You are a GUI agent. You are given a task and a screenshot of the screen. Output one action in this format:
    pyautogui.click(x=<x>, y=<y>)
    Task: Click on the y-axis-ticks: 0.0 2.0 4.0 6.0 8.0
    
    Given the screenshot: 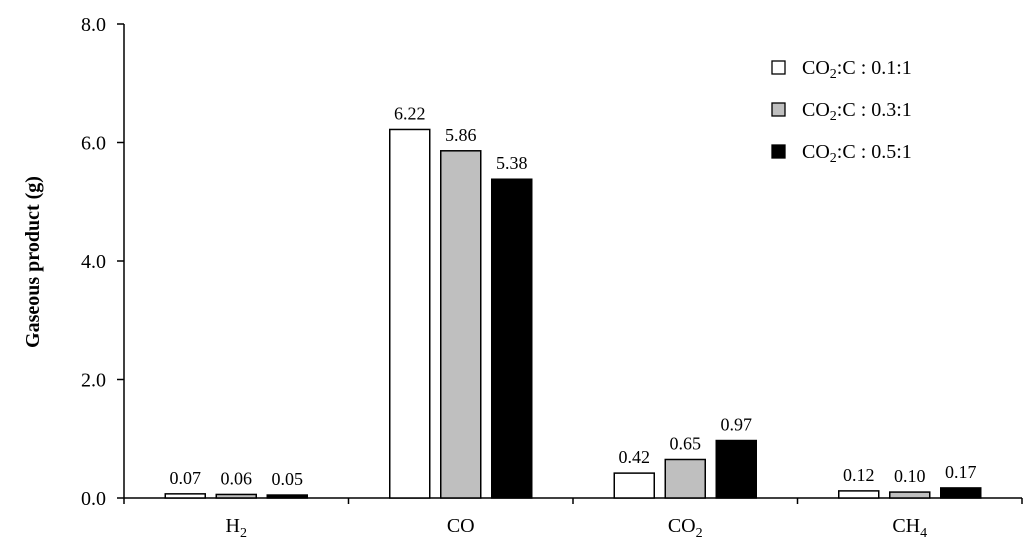 What is the action you would take?
    pyautogui.click(x=102, y=262)
    